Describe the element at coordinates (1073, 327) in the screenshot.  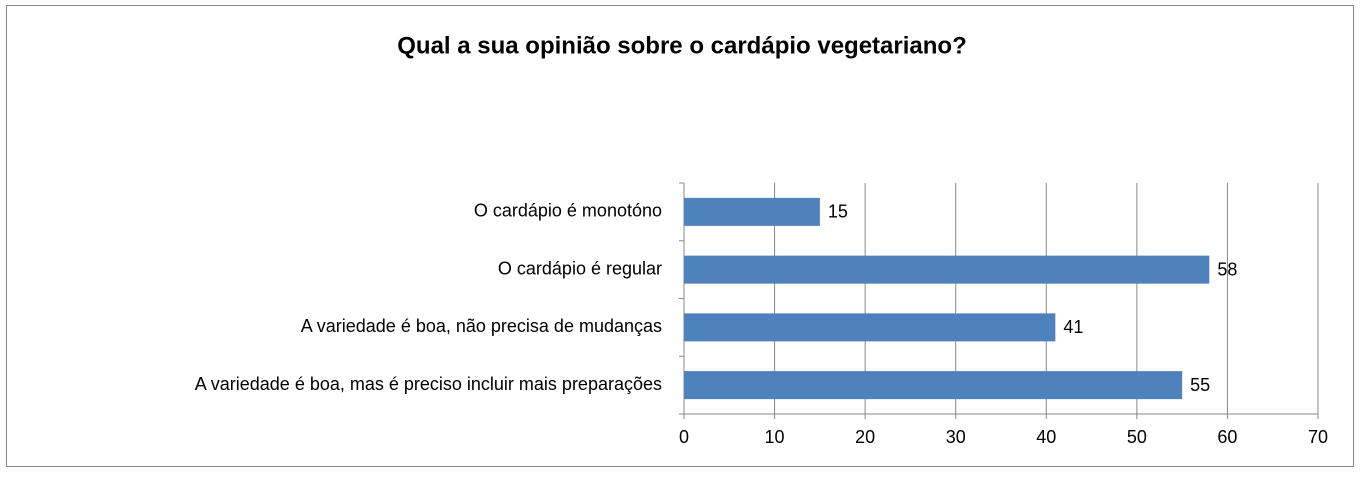
I see `data-label: 41` at that location.